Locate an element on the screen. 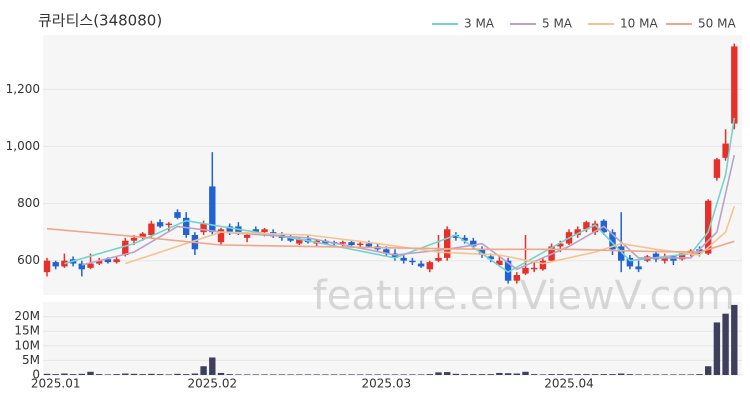 The image size is (750, 400). watermark: feature.enViewV.com is located at coordinates (524, 296).